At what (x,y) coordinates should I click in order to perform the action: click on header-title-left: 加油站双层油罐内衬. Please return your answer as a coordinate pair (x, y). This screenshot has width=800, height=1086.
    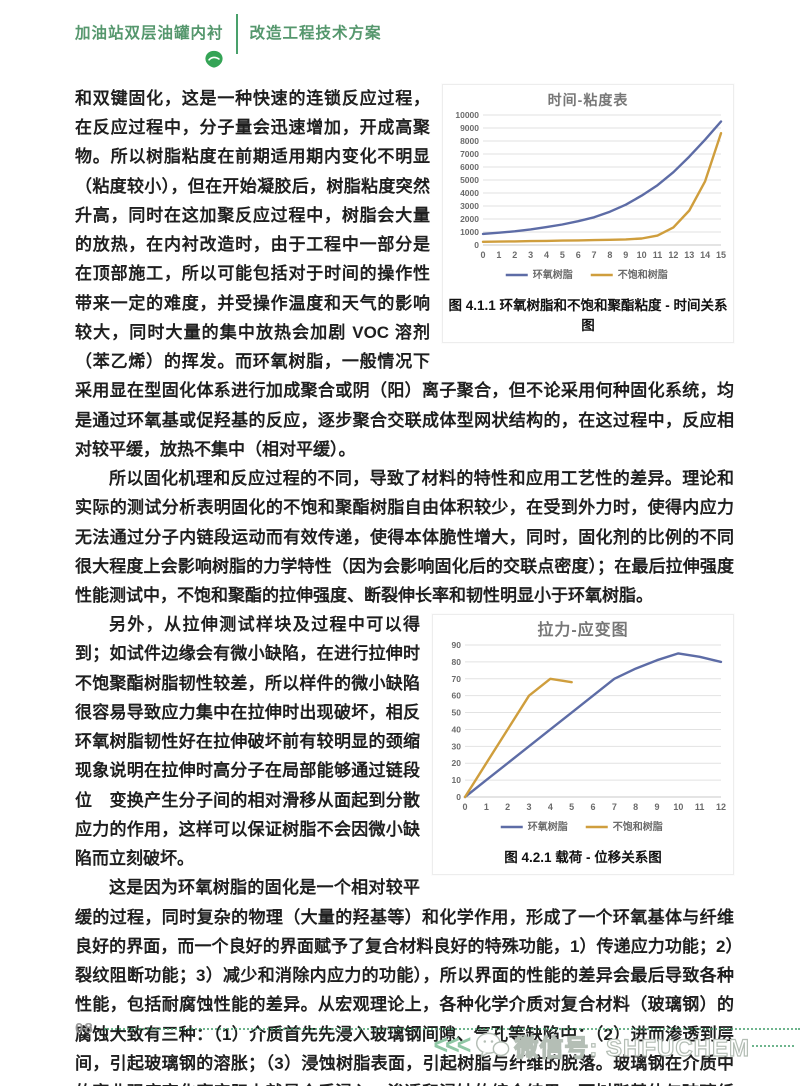
    Looking at the image, I should click on (149, 33).